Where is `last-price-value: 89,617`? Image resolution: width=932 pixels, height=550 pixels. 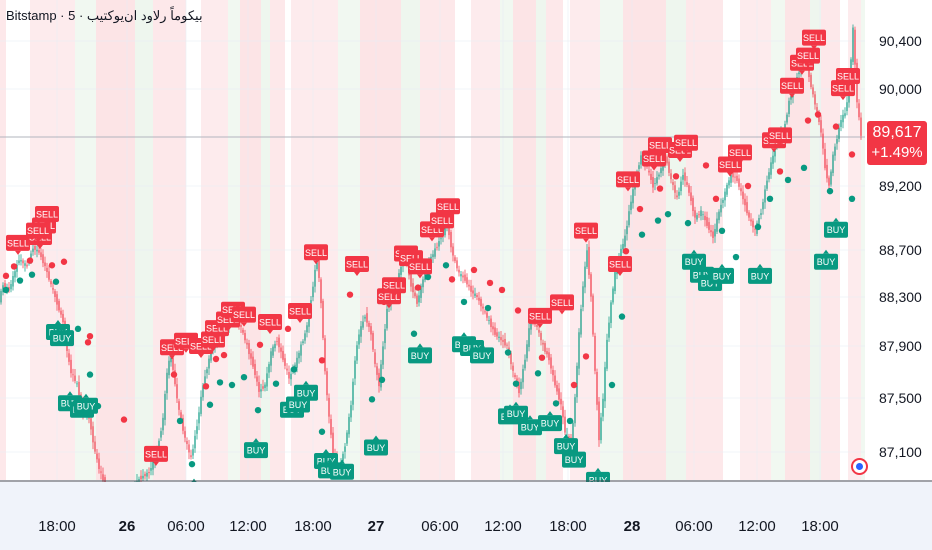
last-price-value: 89,617 is located at coordinates (897, 132).